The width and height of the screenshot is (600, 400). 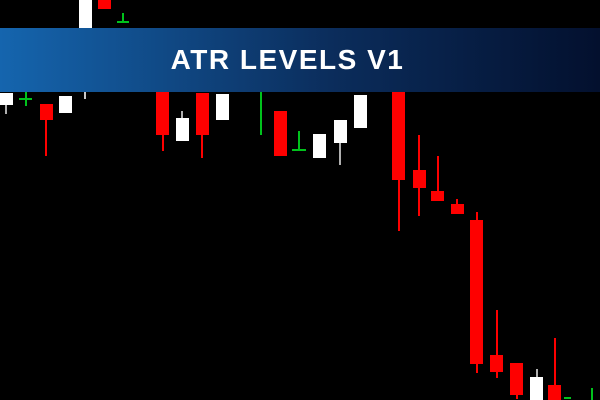 What do you see at coordinates (85, 95) in the screenshot?
I see `wick_stub-marker-line` at bounding box center [85, 95].